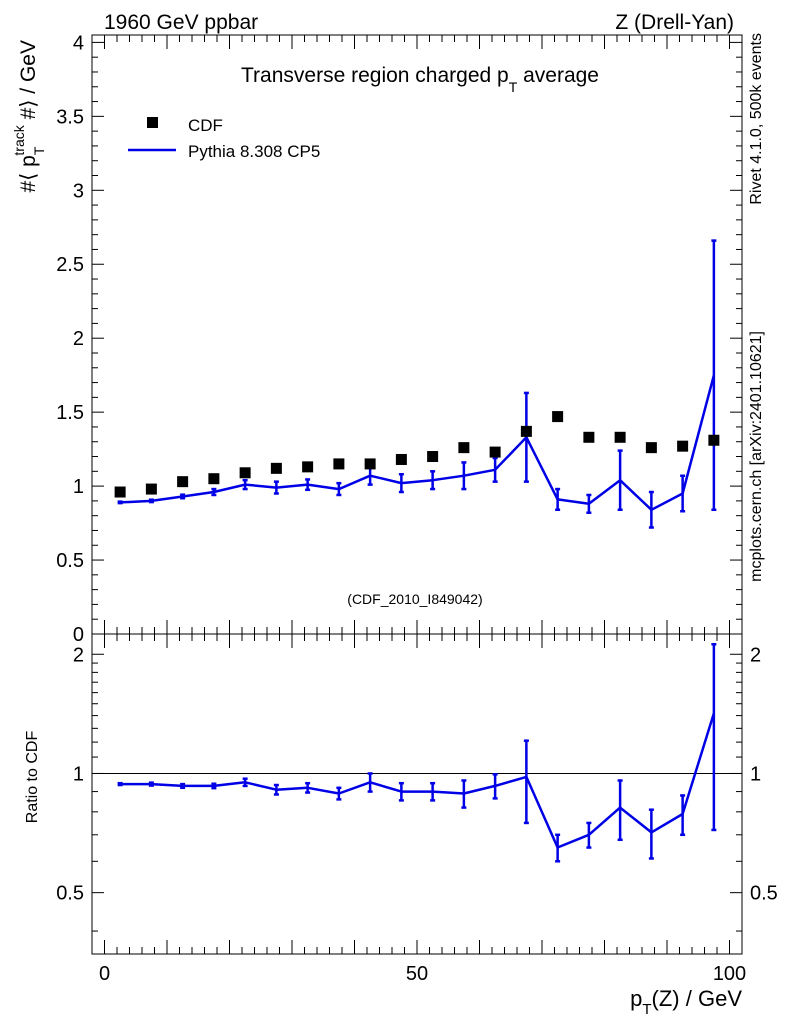 The width and height of the screenshot is (786, 1024). Describe the element at coordinates (729, 974) in the screenshot. I see `x-tick-label: 100` at that location.